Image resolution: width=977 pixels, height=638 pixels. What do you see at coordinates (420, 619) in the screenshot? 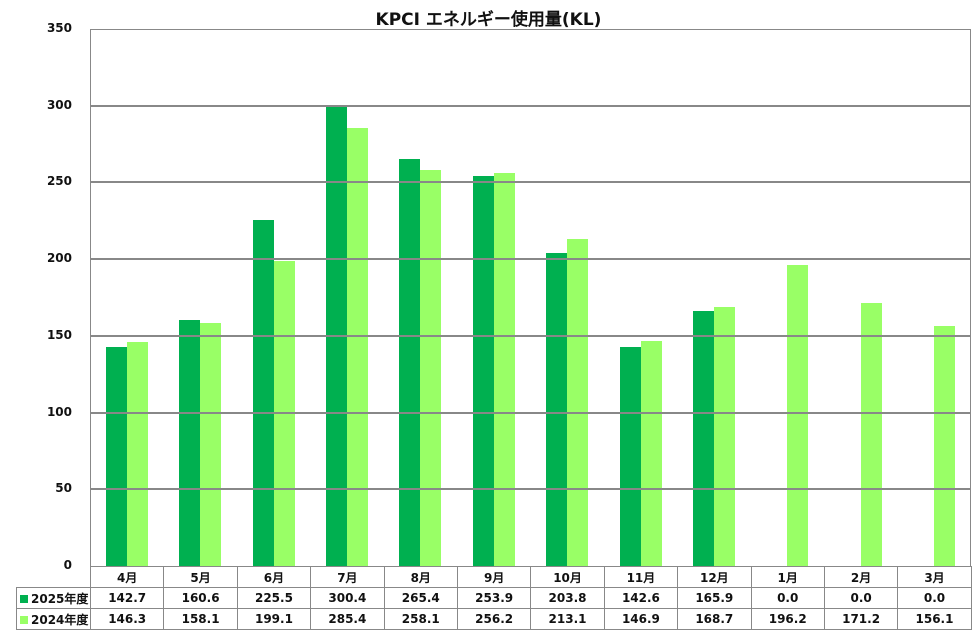
I see `table-cell: 258.1` at bounding box center [420, 619].